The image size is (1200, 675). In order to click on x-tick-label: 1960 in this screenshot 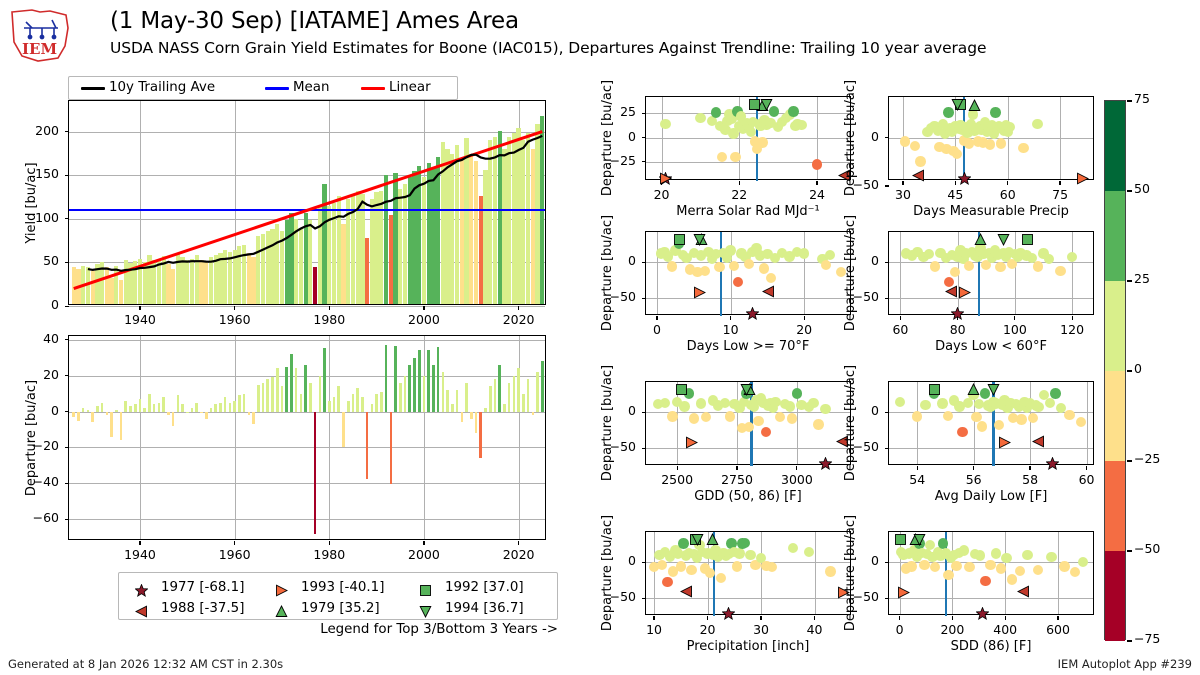, I will do `click(234, 319)`.